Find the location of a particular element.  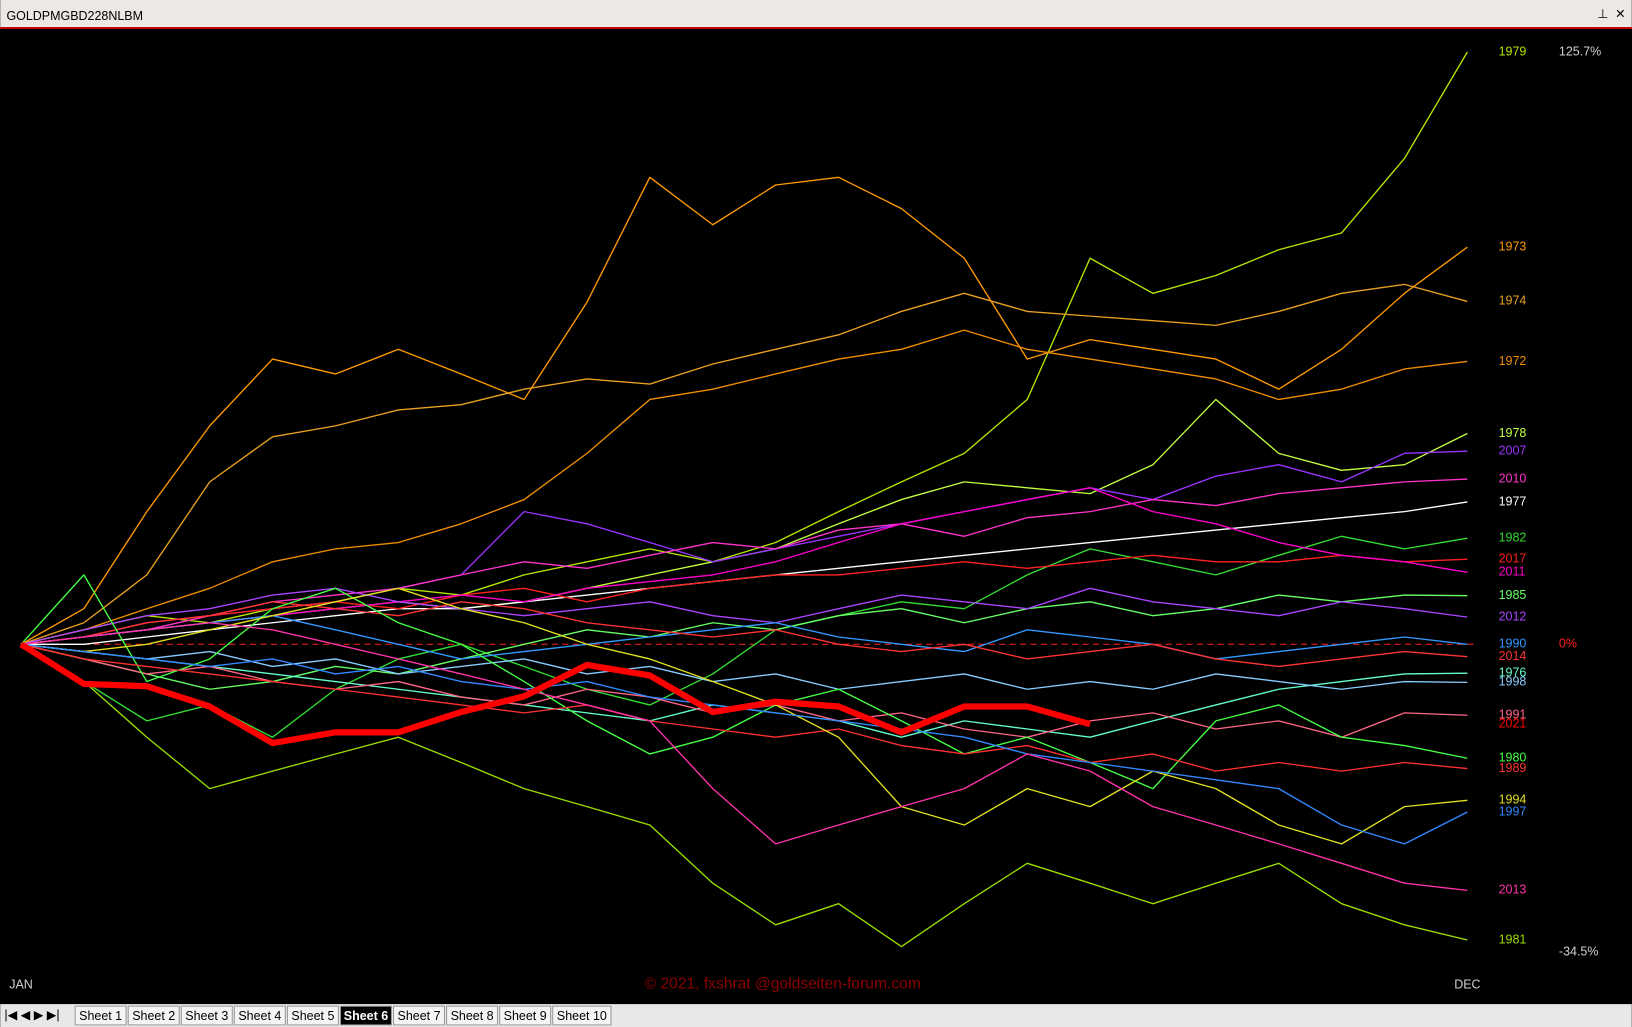

pin-button: ⊥ is located at coordinates (1602, 14).